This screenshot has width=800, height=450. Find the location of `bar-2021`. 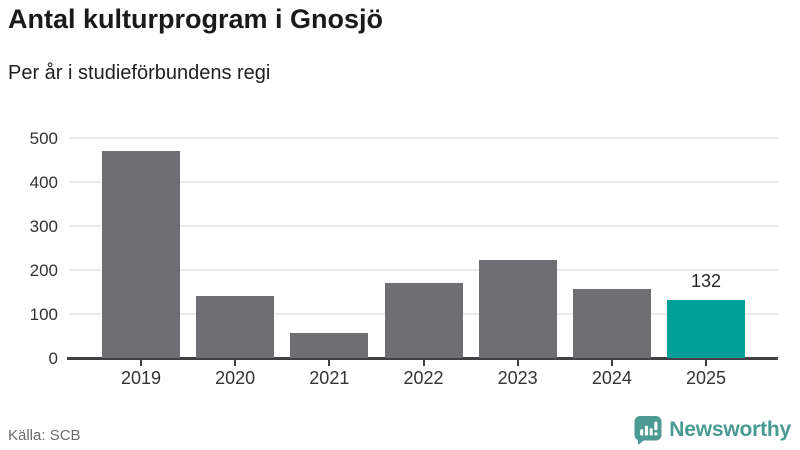

bar-2021 is located at coordinates (329, 345).